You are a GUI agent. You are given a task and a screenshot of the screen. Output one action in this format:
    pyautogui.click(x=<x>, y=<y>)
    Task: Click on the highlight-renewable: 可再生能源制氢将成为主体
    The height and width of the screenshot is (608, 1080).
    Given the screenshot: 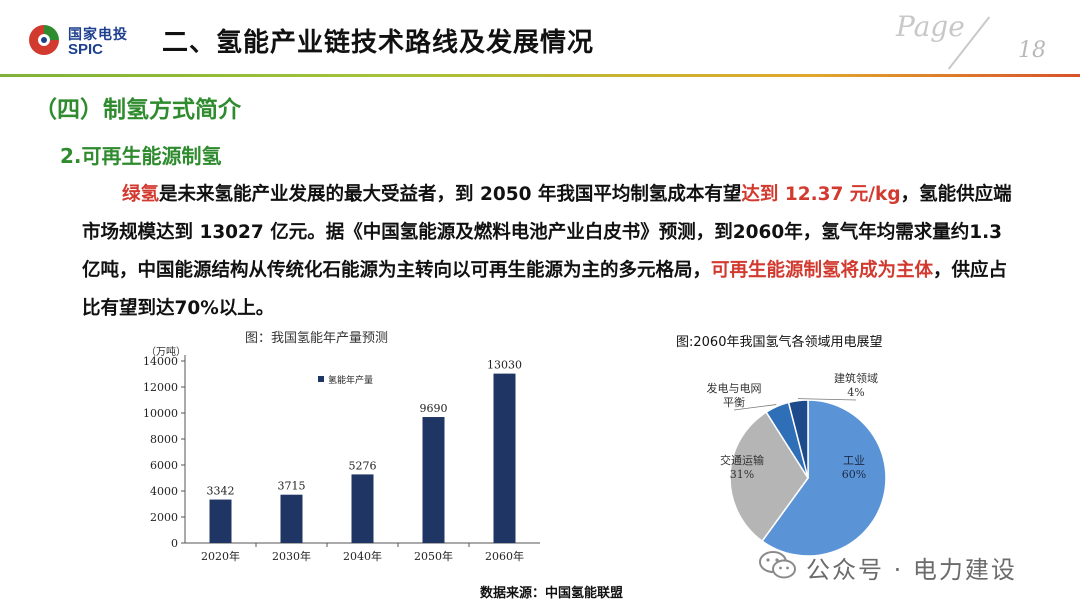 What is the action you would take?
    pyautogui.click(x=822, y=270)
    